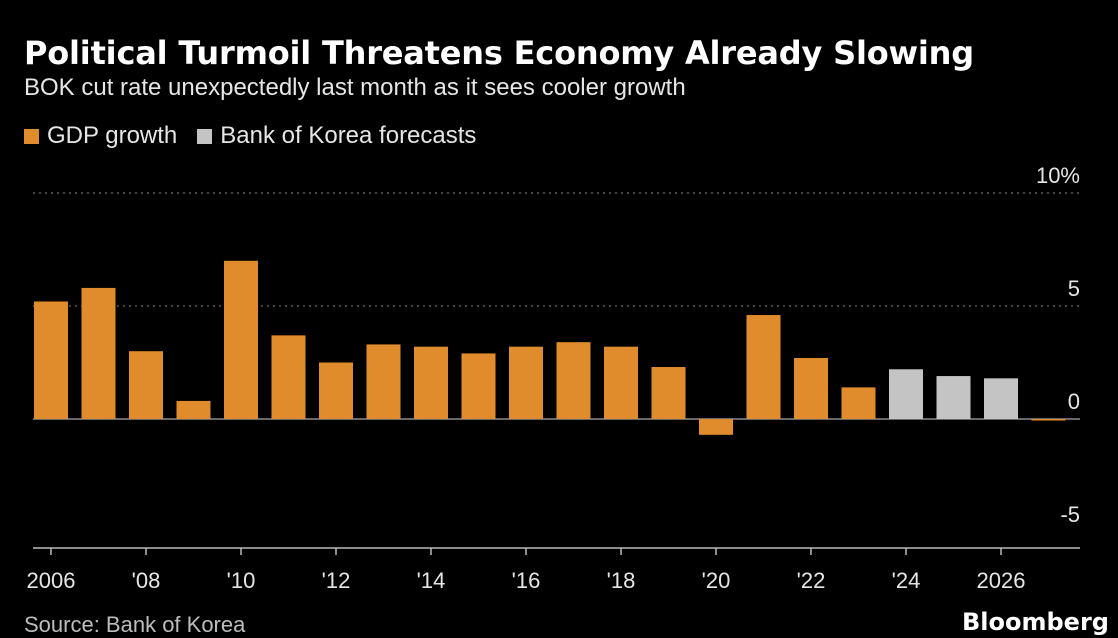 The width and height of the screenshot is (1118, 638). Describe the element at coordinates (1070, 514) in the screenshot. I see `y-tick-label: -5` at that location.